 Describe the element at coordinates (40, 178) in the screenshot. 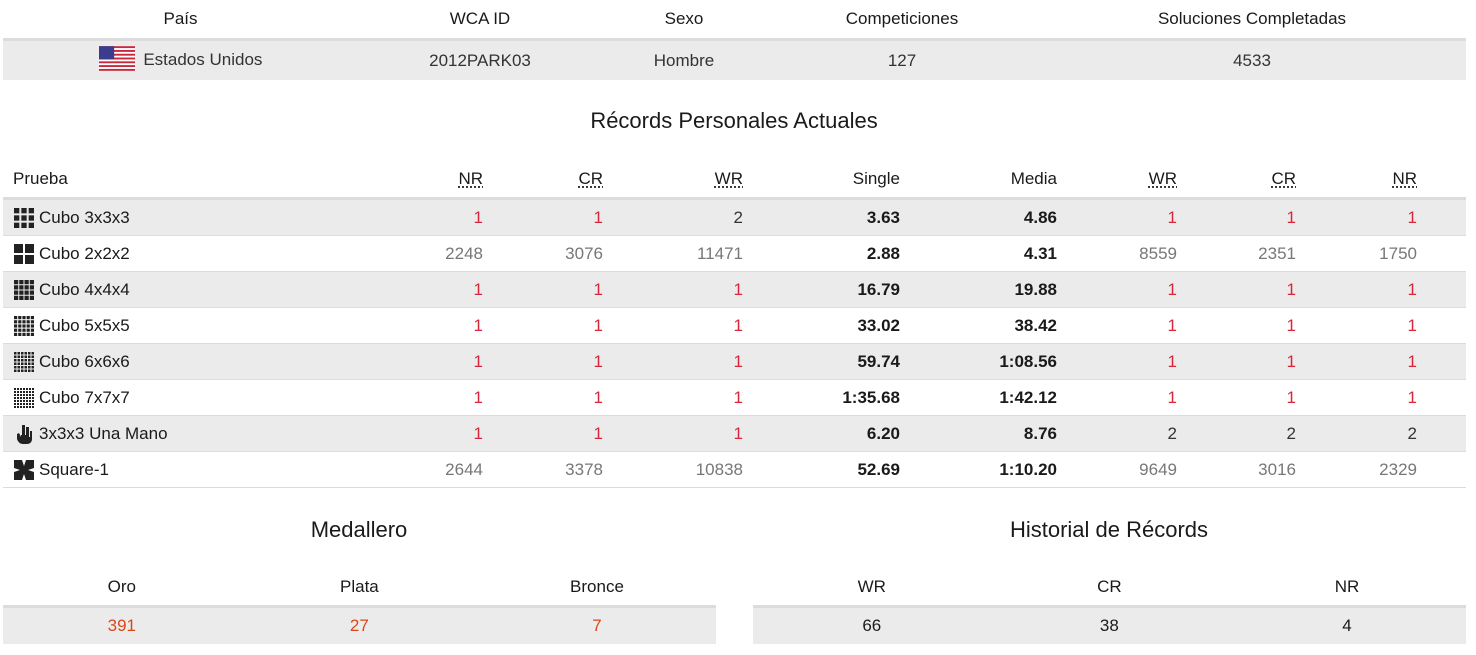

I see `header-event: Prueba` at that location.